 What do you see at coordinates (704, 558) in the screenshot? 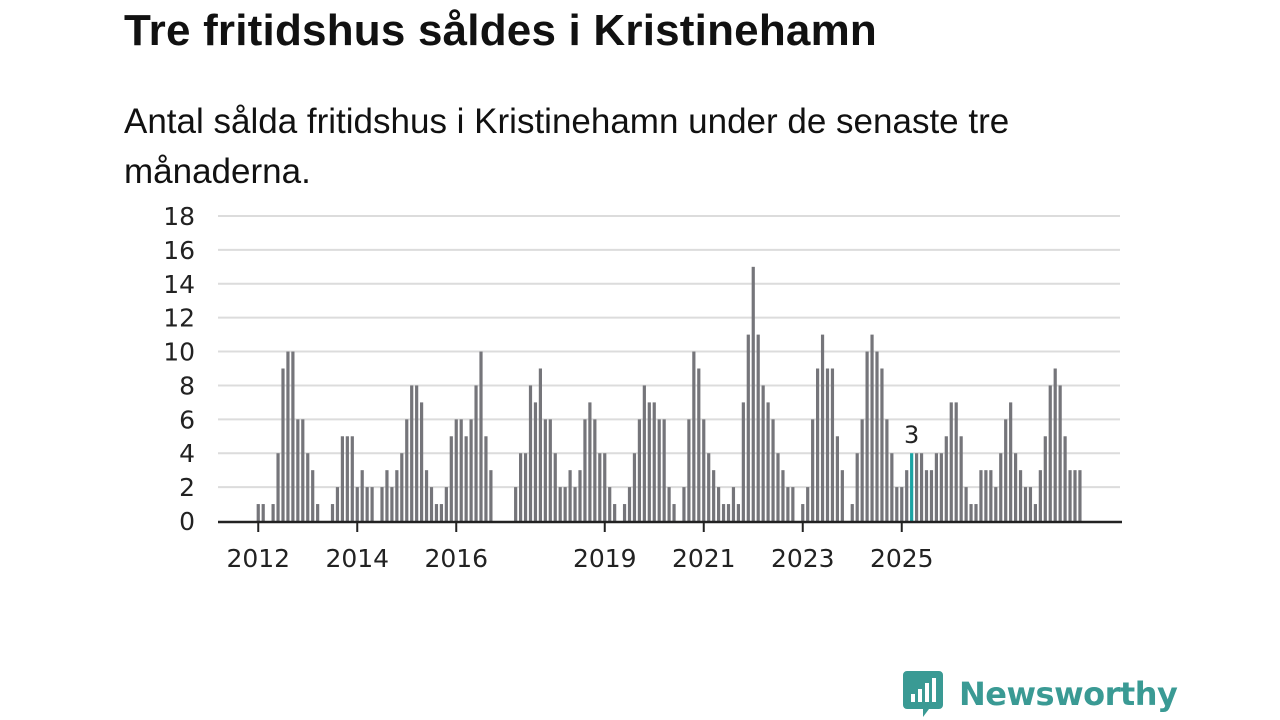
I see `x-tick-label: 2021` at bounding box center [704, 558].